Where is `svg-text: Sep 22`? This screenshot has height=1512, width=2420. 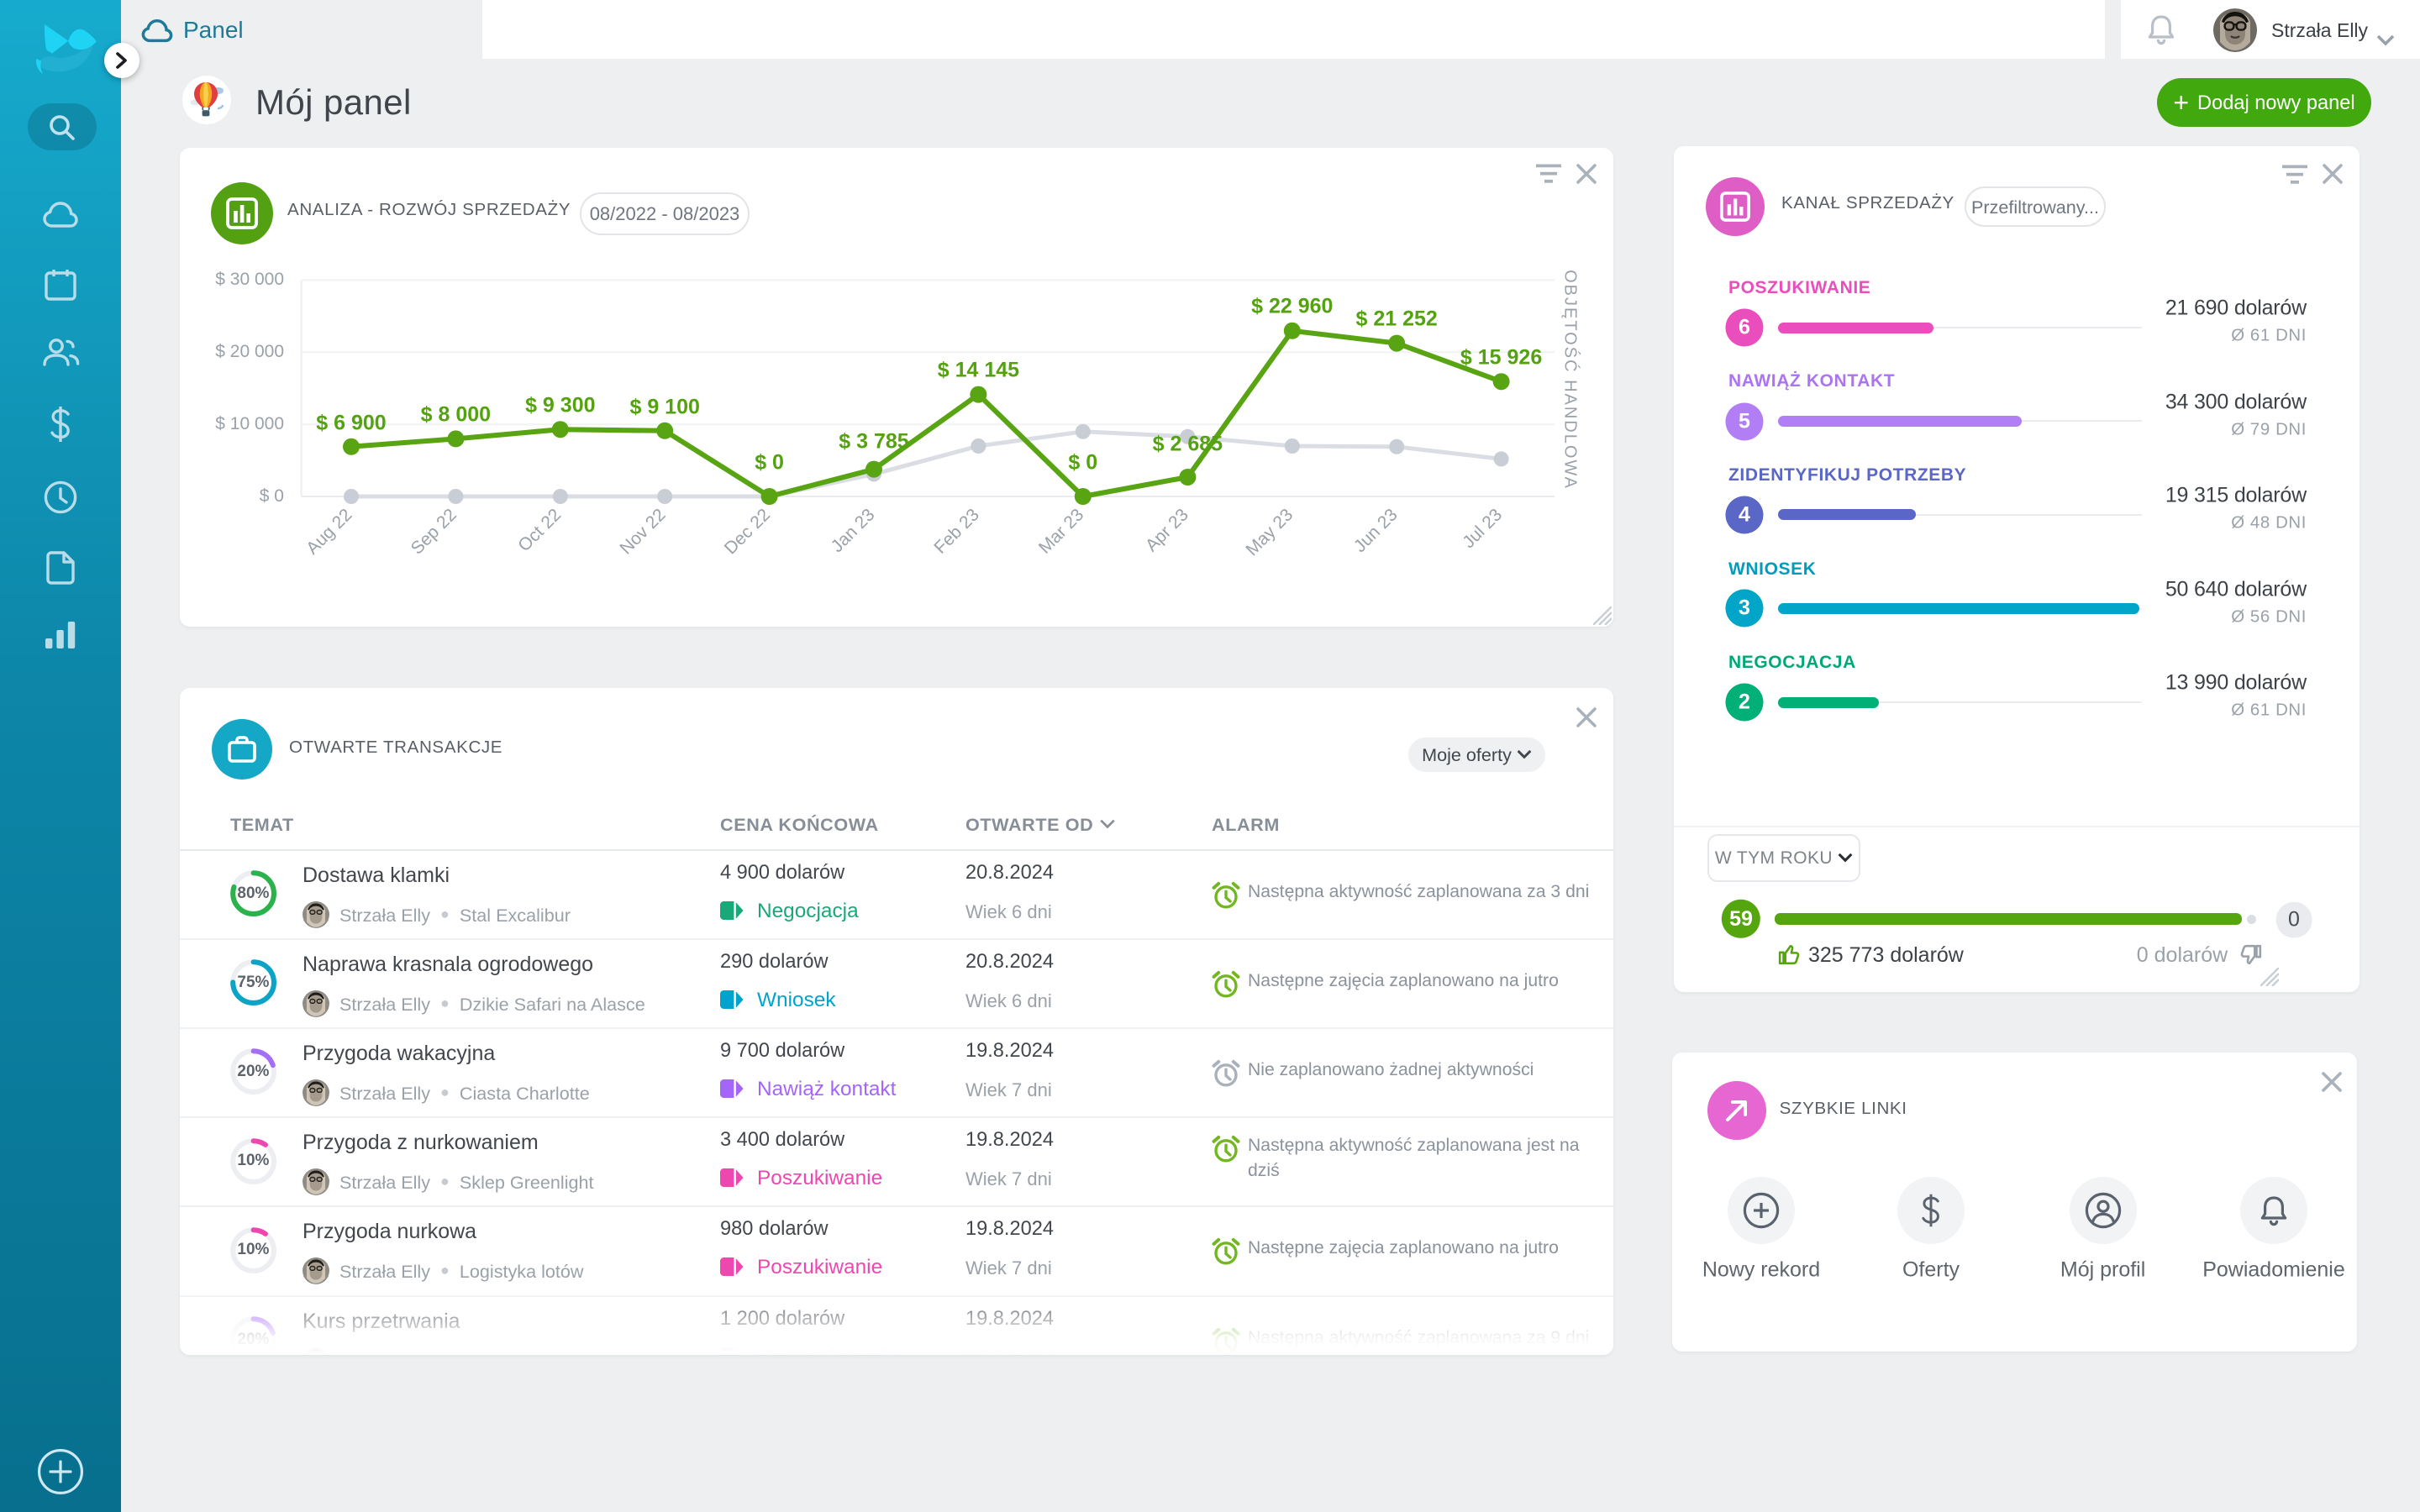
svg-text: Sep 22 is located at coordinates (434, 531).